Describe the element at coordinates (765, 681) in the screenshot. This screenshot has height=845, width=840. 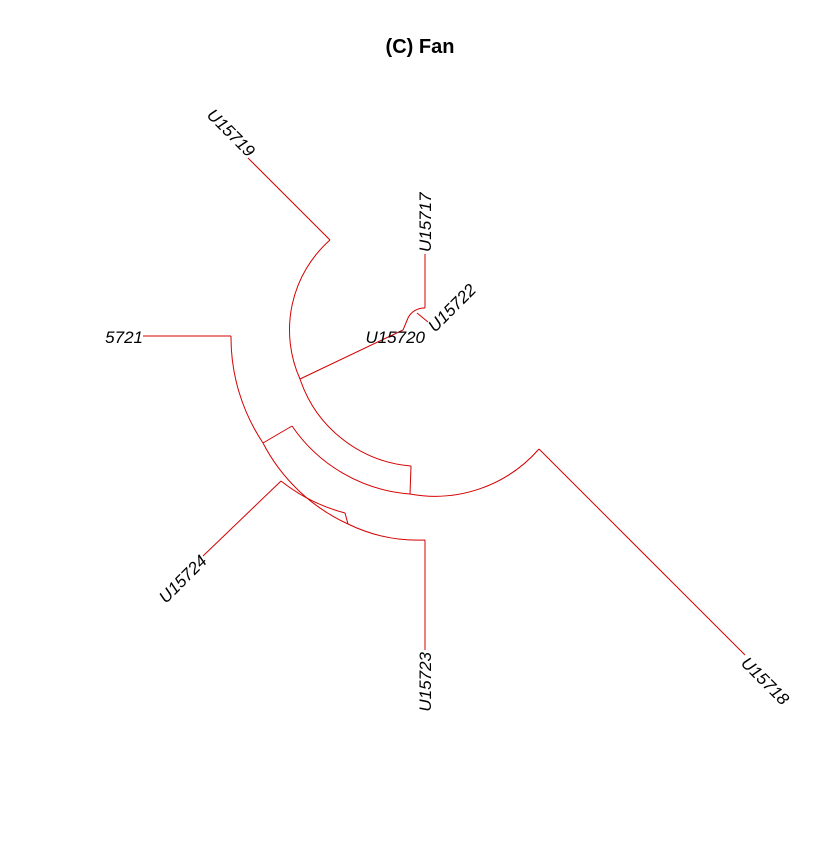
I see `tip-label-u15718: U15718` at that location.